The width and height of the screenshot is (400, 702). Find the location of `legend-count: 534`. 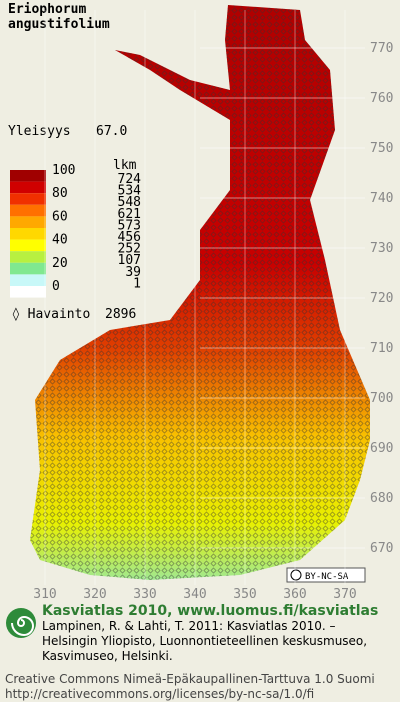

legend-count: 534 is located at coordinates (130, 191).